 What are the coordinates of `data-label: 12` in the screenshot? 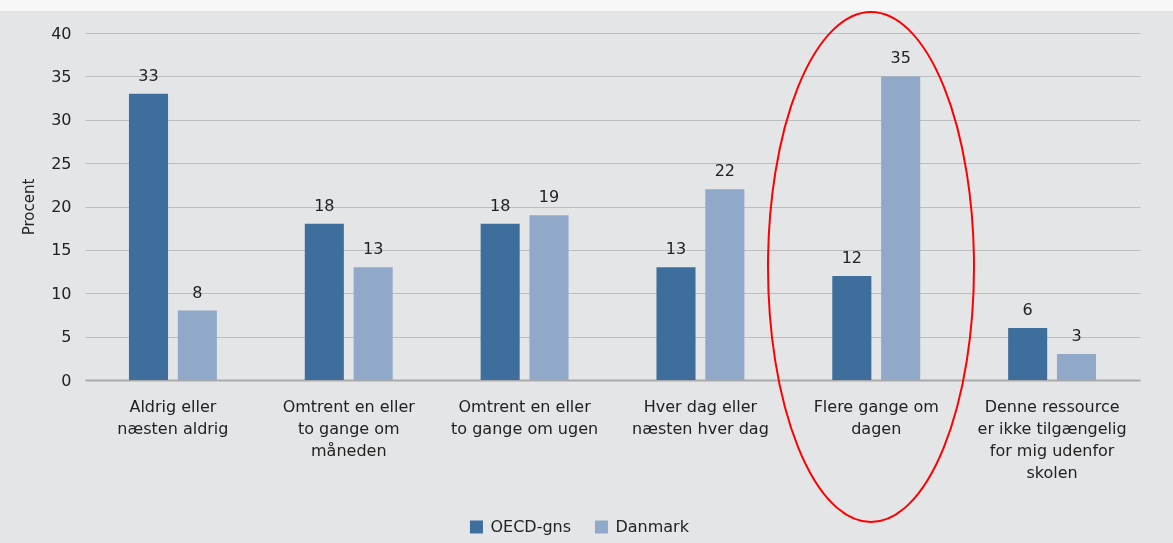 It's located at (852, 257).